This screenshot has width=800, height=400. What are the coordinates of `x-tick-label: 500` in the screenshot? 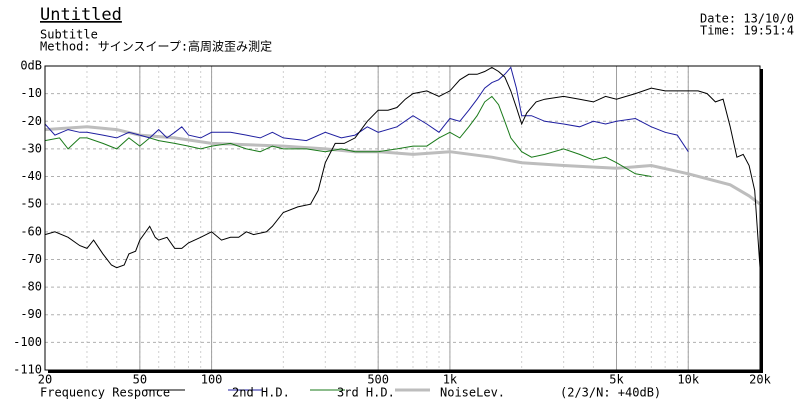 It's located at (378, 380).